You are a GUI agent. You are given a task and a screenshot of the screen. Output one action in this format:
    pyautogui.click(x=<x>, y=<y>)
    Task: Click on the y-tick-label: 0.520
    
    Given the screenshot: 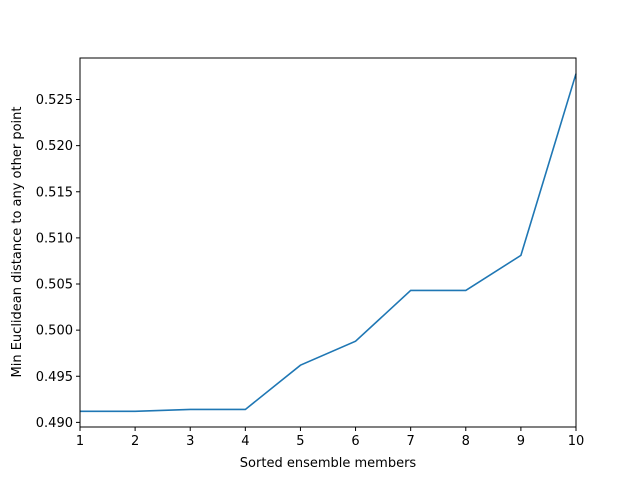 What is the action you would take?
    pyautogui.click(x=54, y=146)
    